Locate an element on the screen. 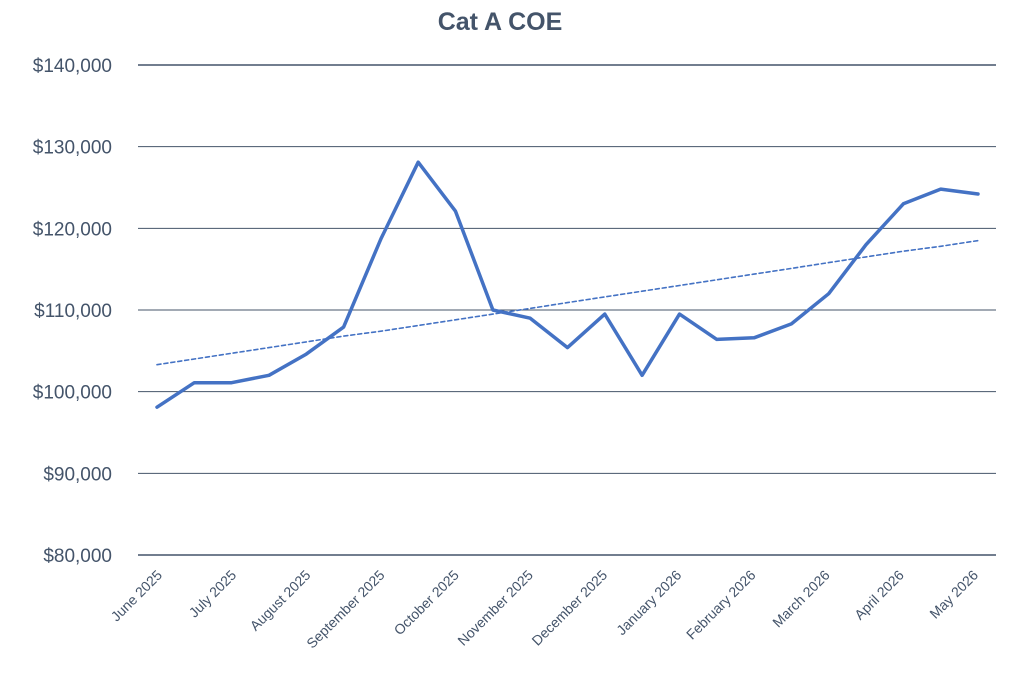 This screenshot has height=683, width=1024. y-tick-label: $100,000 is located at coordinates (72, 393).